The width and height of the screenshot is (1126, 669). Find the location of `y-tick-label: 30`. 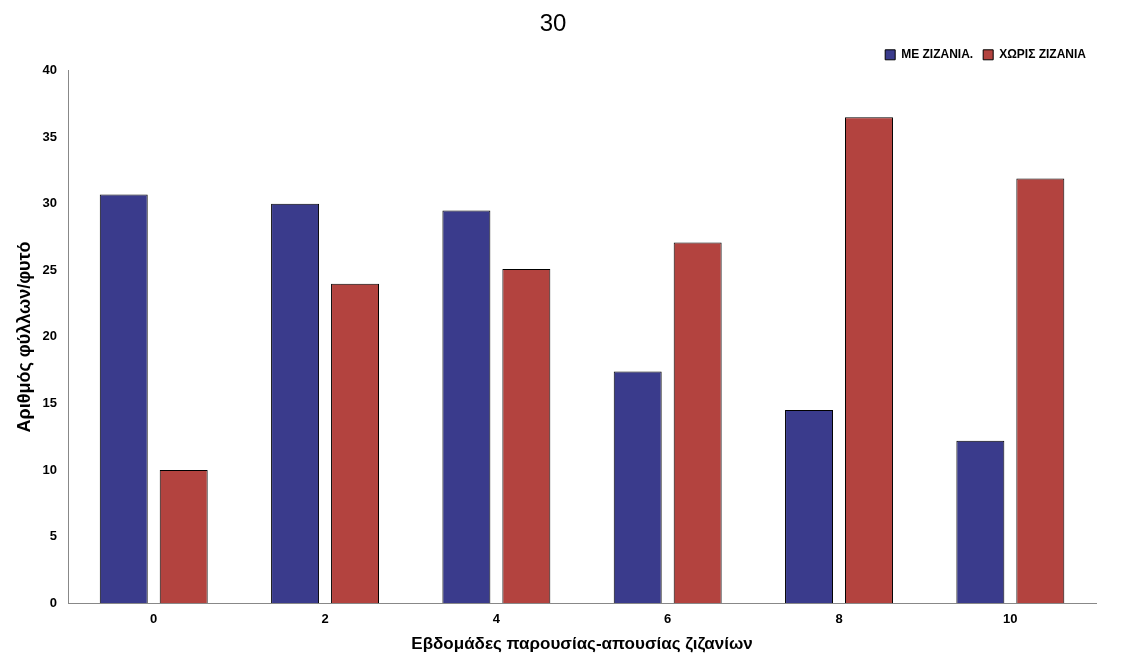

y-tick-label: 30 is located at coordinates (50, 203).